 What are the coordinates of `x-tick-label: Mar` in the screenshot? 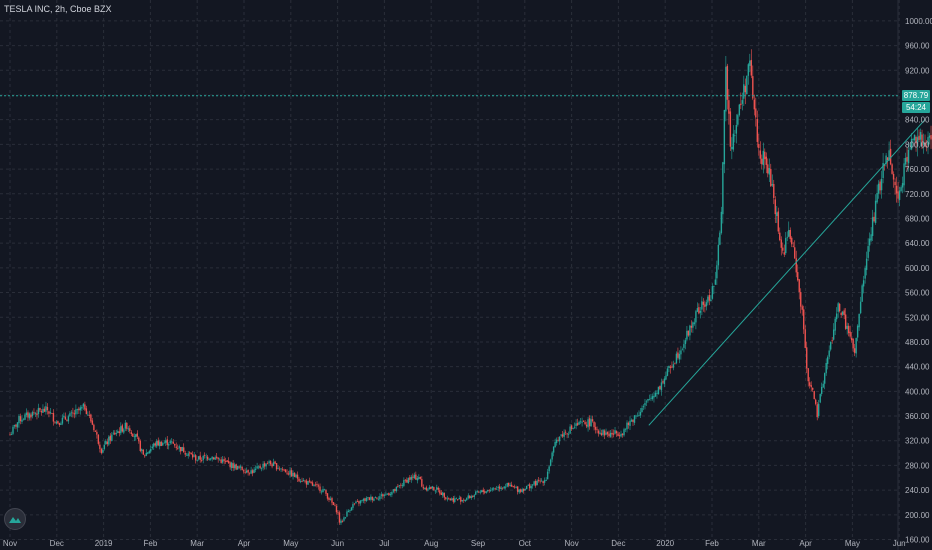 It's located at (759, 543).